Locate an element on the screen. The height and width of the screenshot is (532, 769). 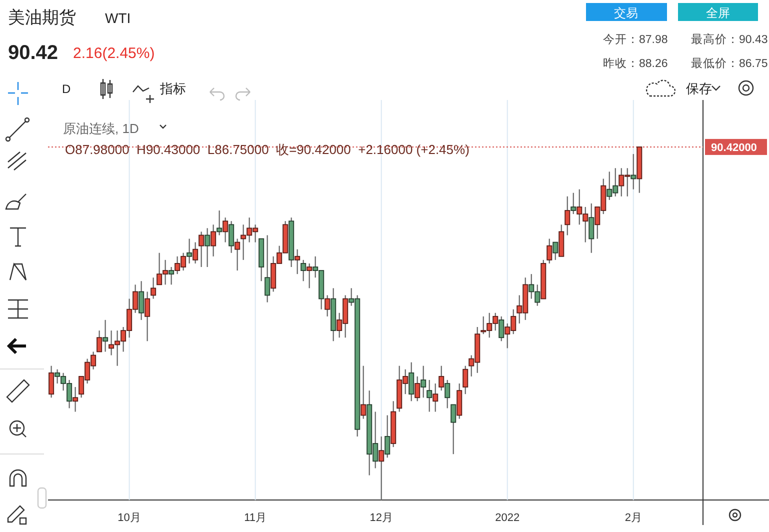
text: 最高价：90.43 is located at coordinates (729, 39).